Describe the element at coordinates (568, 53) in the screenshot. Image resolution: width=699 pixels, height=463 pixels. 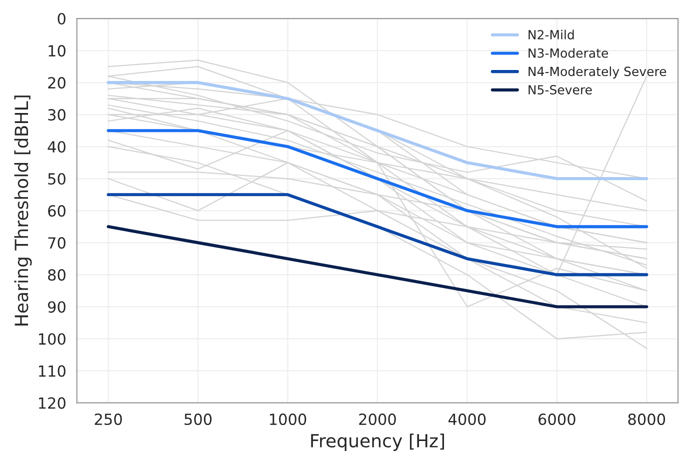
I see `legend-label: N3-Moderate` at that location.